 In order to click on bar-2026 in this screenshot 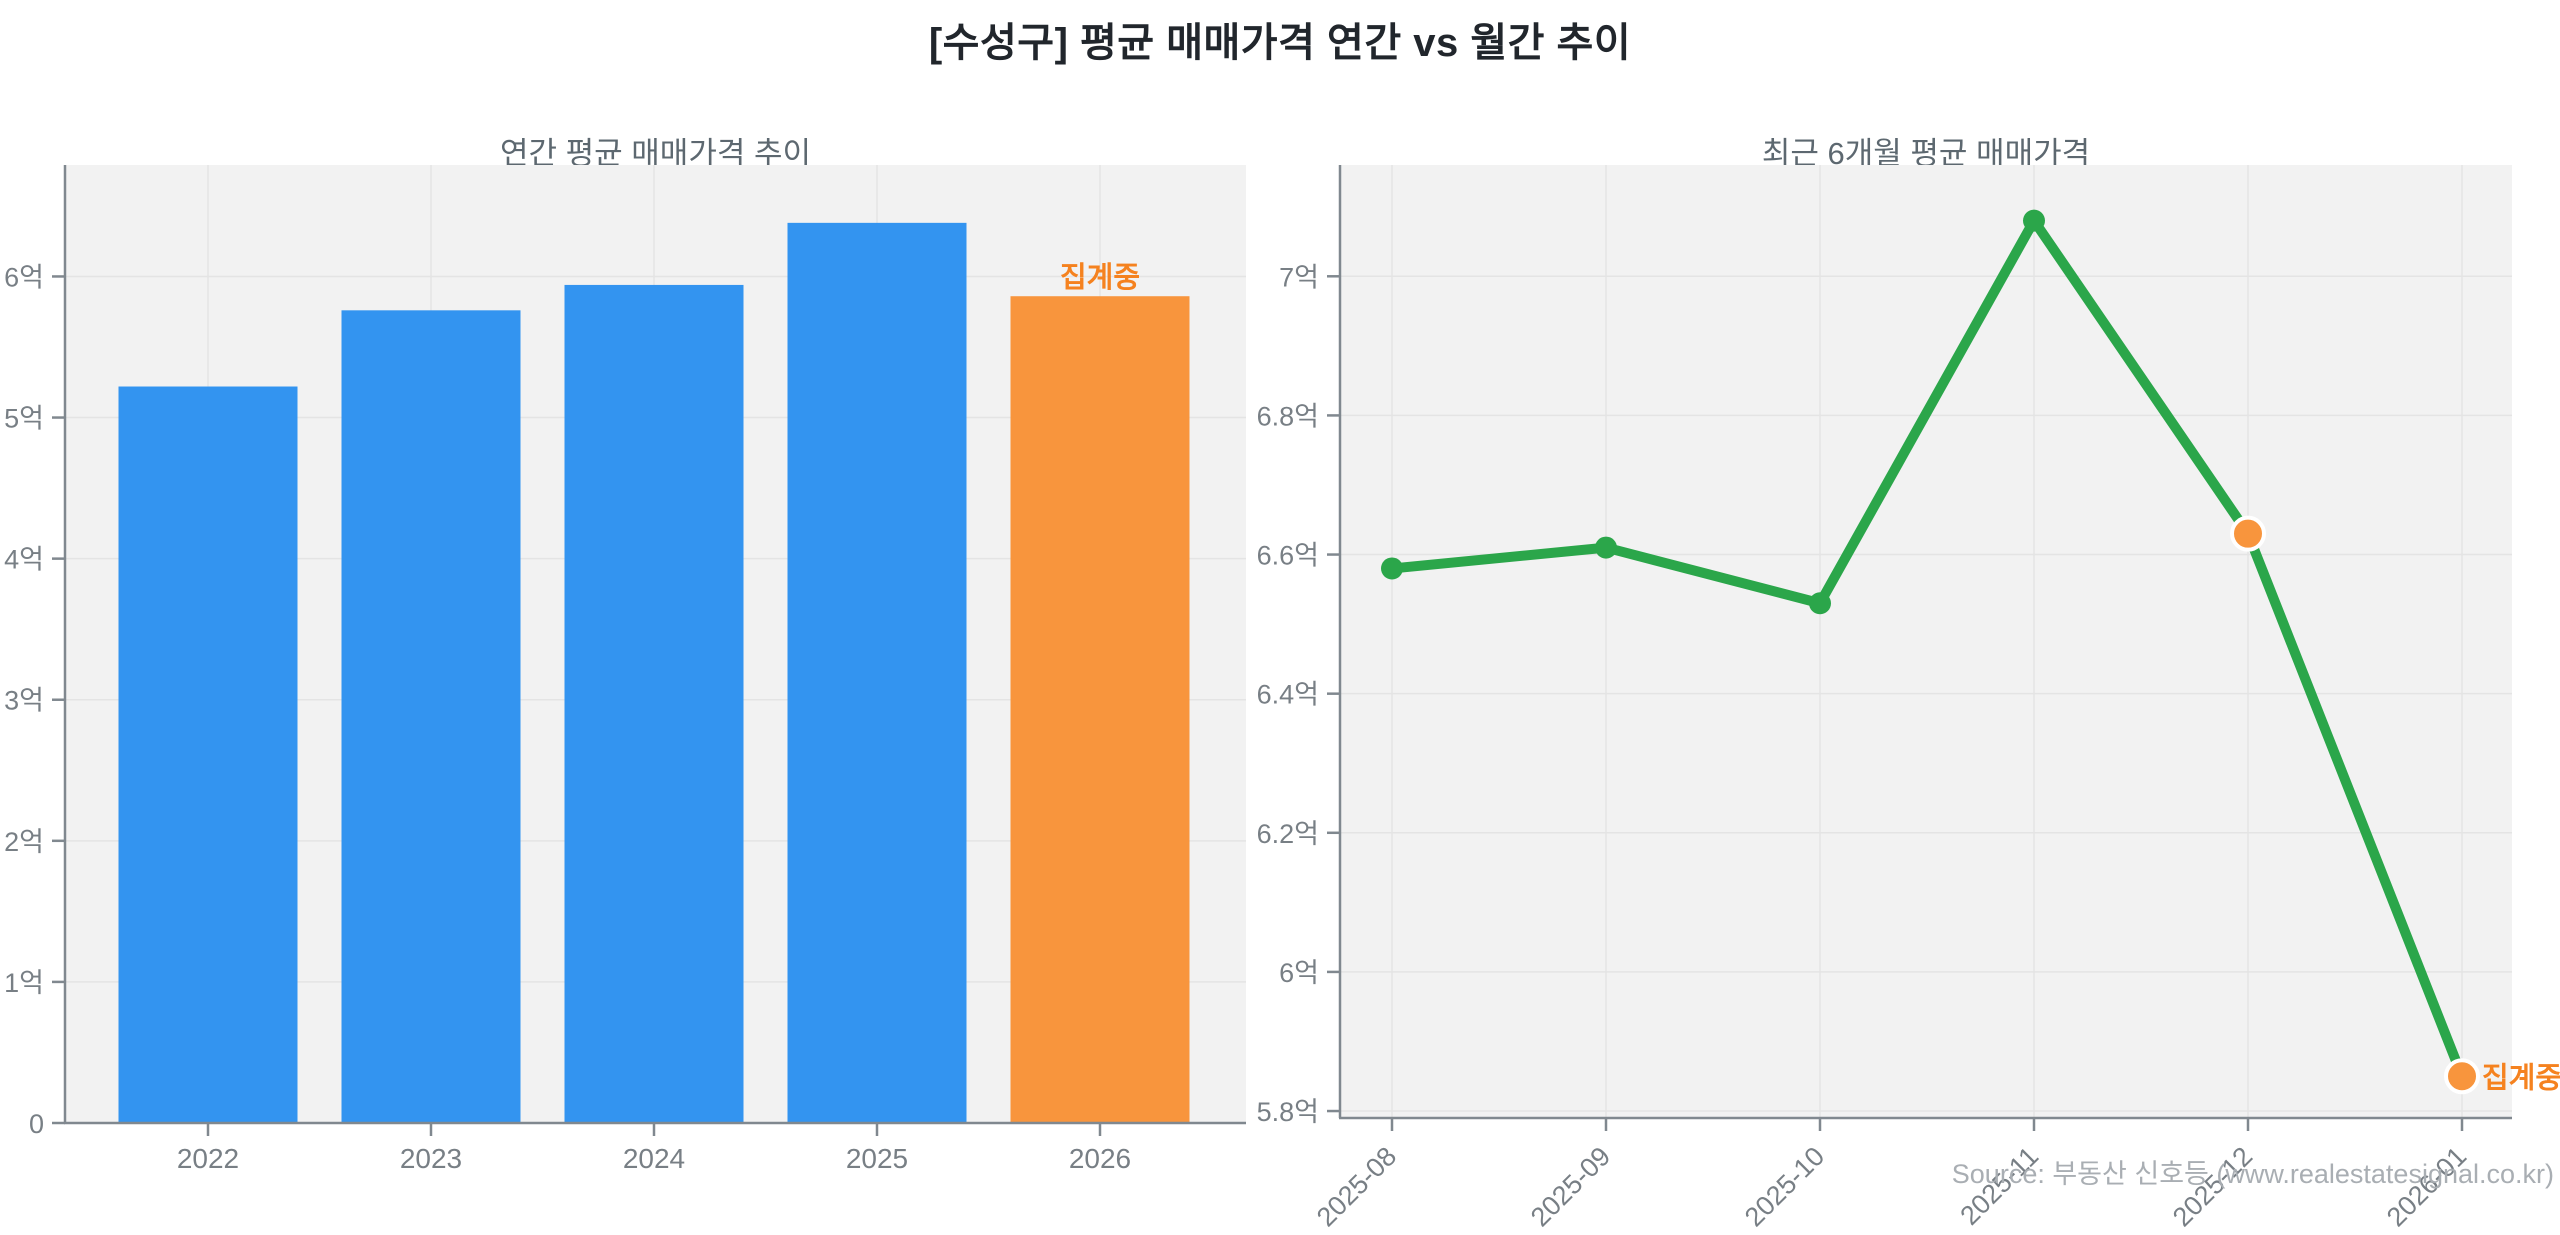, I will do `click(1100, 709)`.